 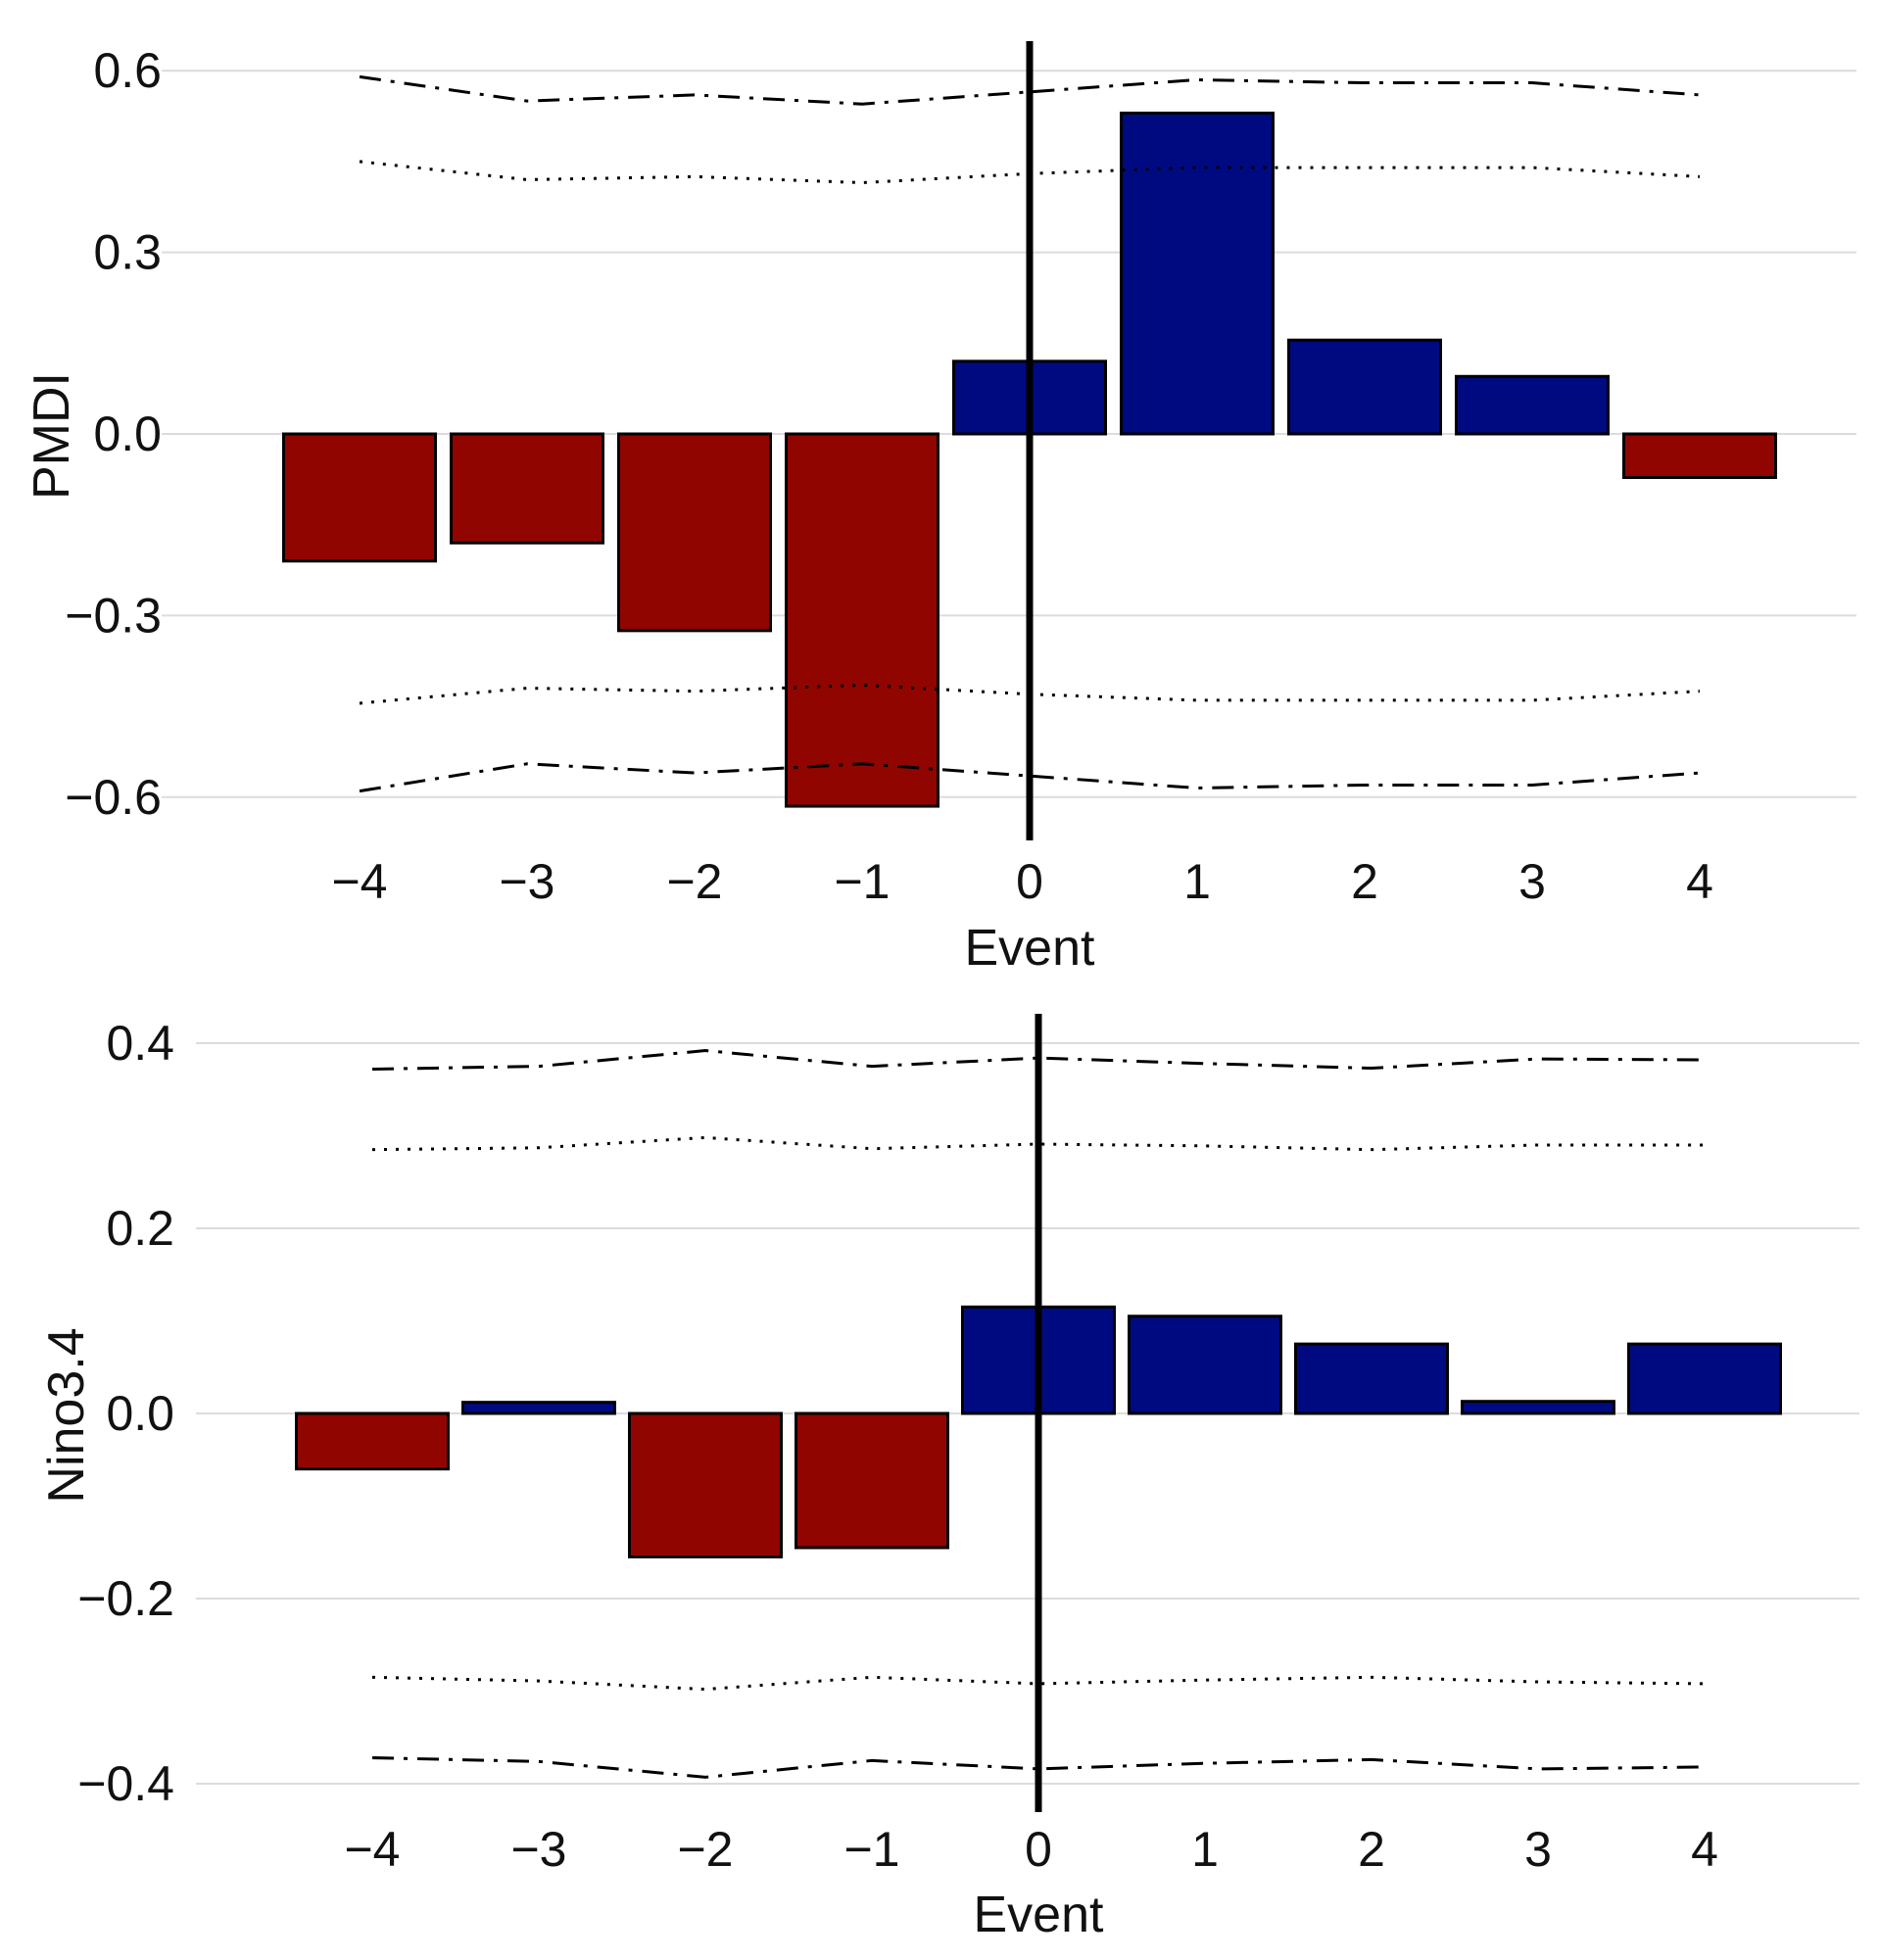 I want to click on nino34-x-tick-labels: −4 −3 −2 −1 0 1 2 3 4, so click(x=1030, y=1850).